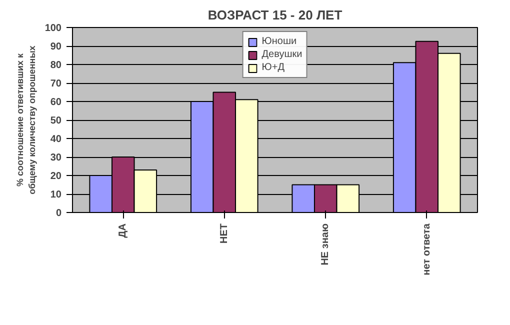  Describe the element at coordinates (273, 67) in the screenshot. I see `legend-label: Ю+Д` at that location.